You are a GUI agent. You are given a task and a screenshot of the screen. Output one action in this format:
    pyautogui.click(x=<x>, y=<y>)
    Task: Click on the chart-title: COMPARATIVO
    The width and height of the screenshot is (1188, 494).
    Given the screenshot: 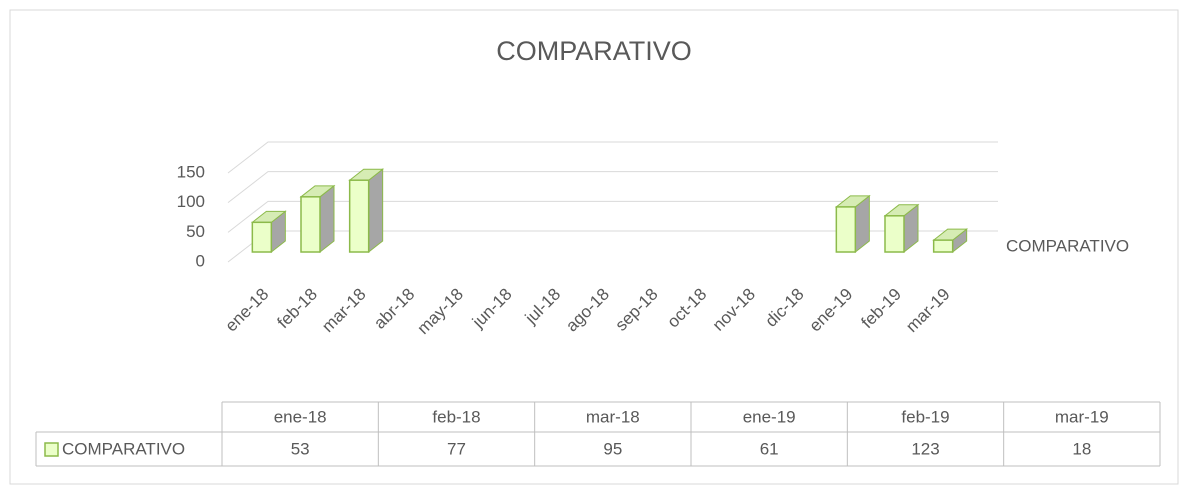 What is the action you would take?
    pyautogui.click(x=594, y=51)
    